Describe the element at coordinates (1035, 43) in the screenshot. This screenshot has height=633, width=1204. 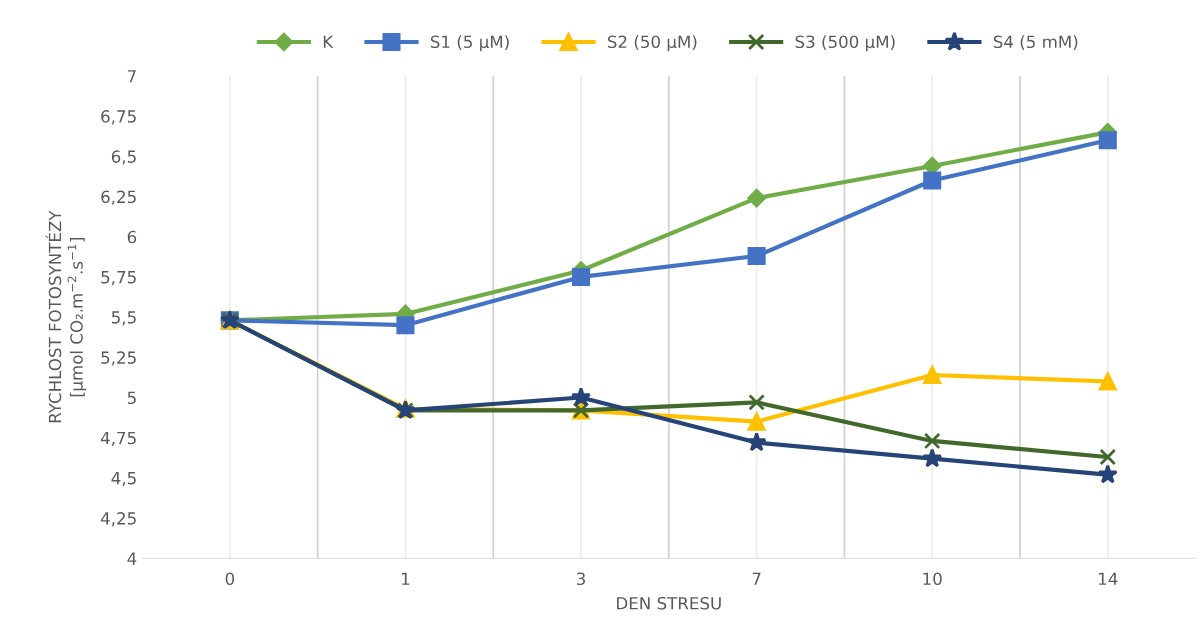
I see `legend-label: S4 (5 mM)` at that location.